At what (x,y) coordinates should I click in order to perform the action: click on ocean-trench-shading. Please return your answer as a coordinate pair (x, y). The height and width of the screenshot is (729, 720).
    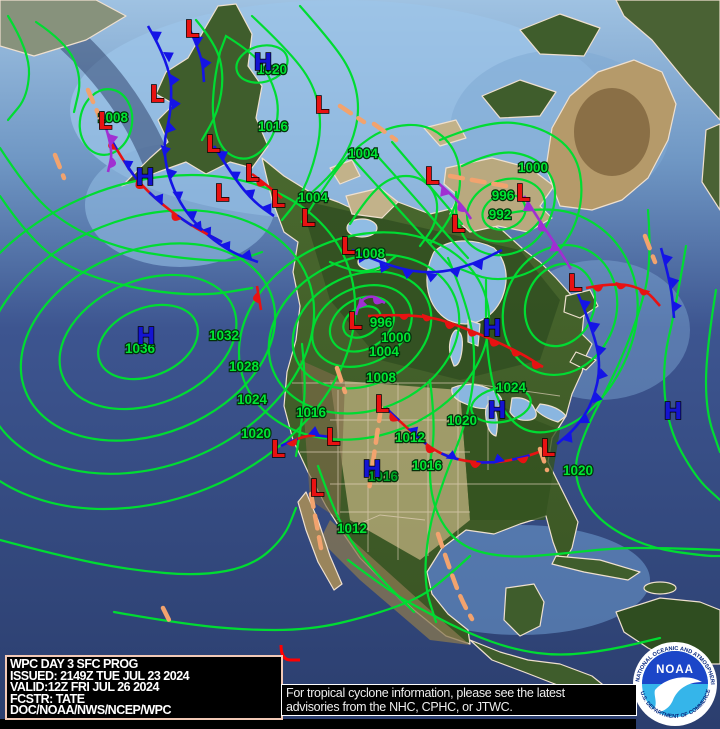
    Looking at the image, I should click on (112, 97).